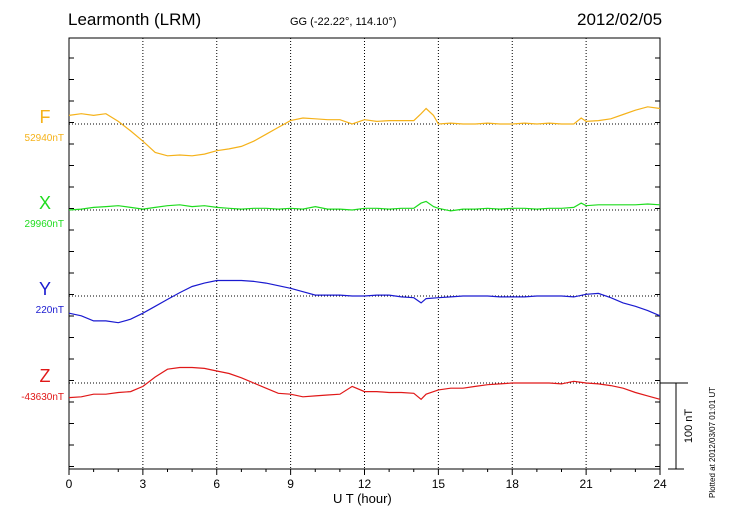  I want to click on component-label-y: Y, so click(45, 289).